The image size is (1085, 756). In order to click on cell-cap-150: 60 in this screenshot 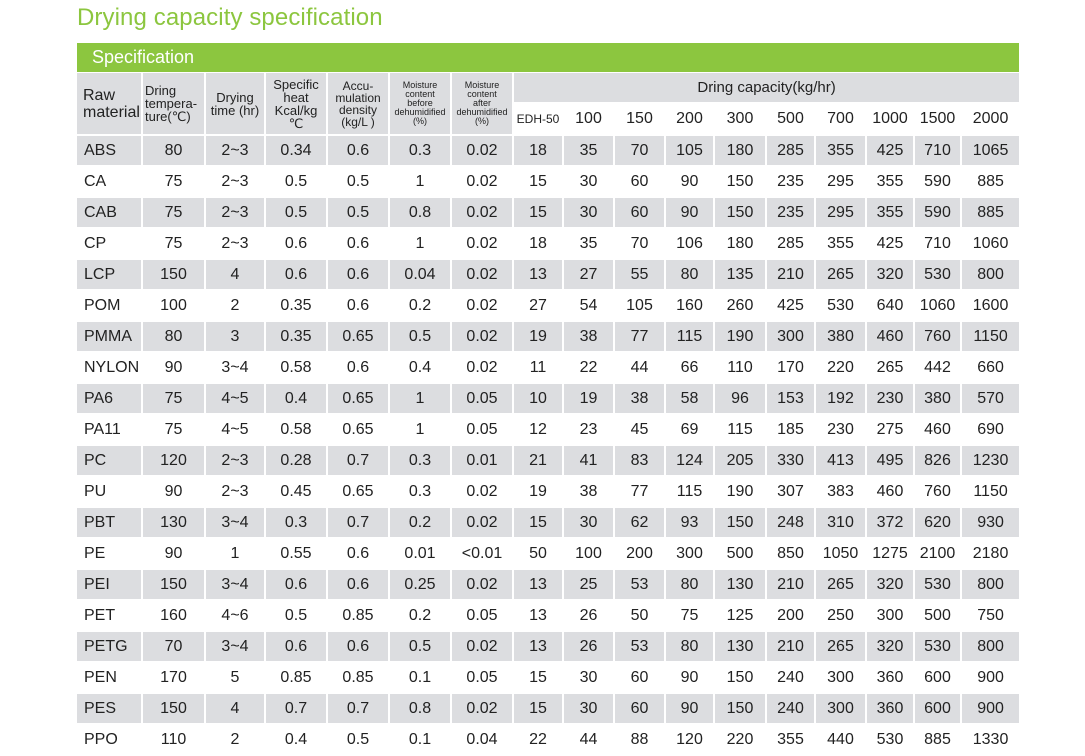, I will do `click(640, 182)`.